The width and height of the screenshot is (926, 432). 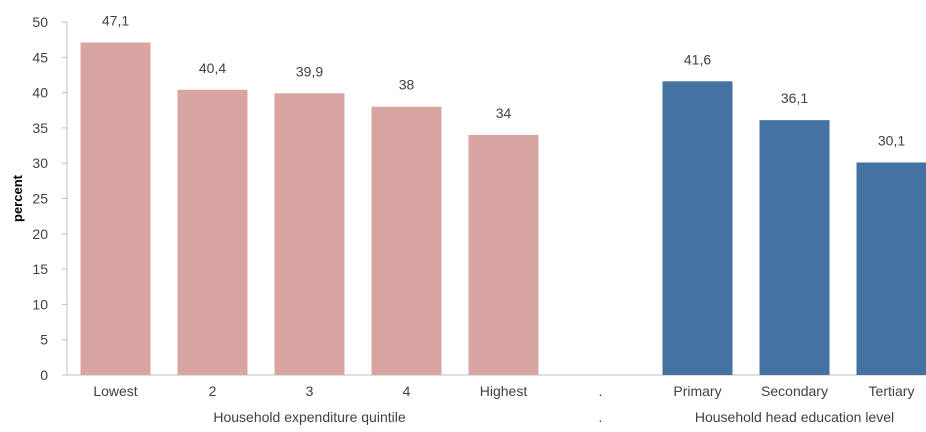 I want to click on data-label: 36,1, so click(x=794, y=98).